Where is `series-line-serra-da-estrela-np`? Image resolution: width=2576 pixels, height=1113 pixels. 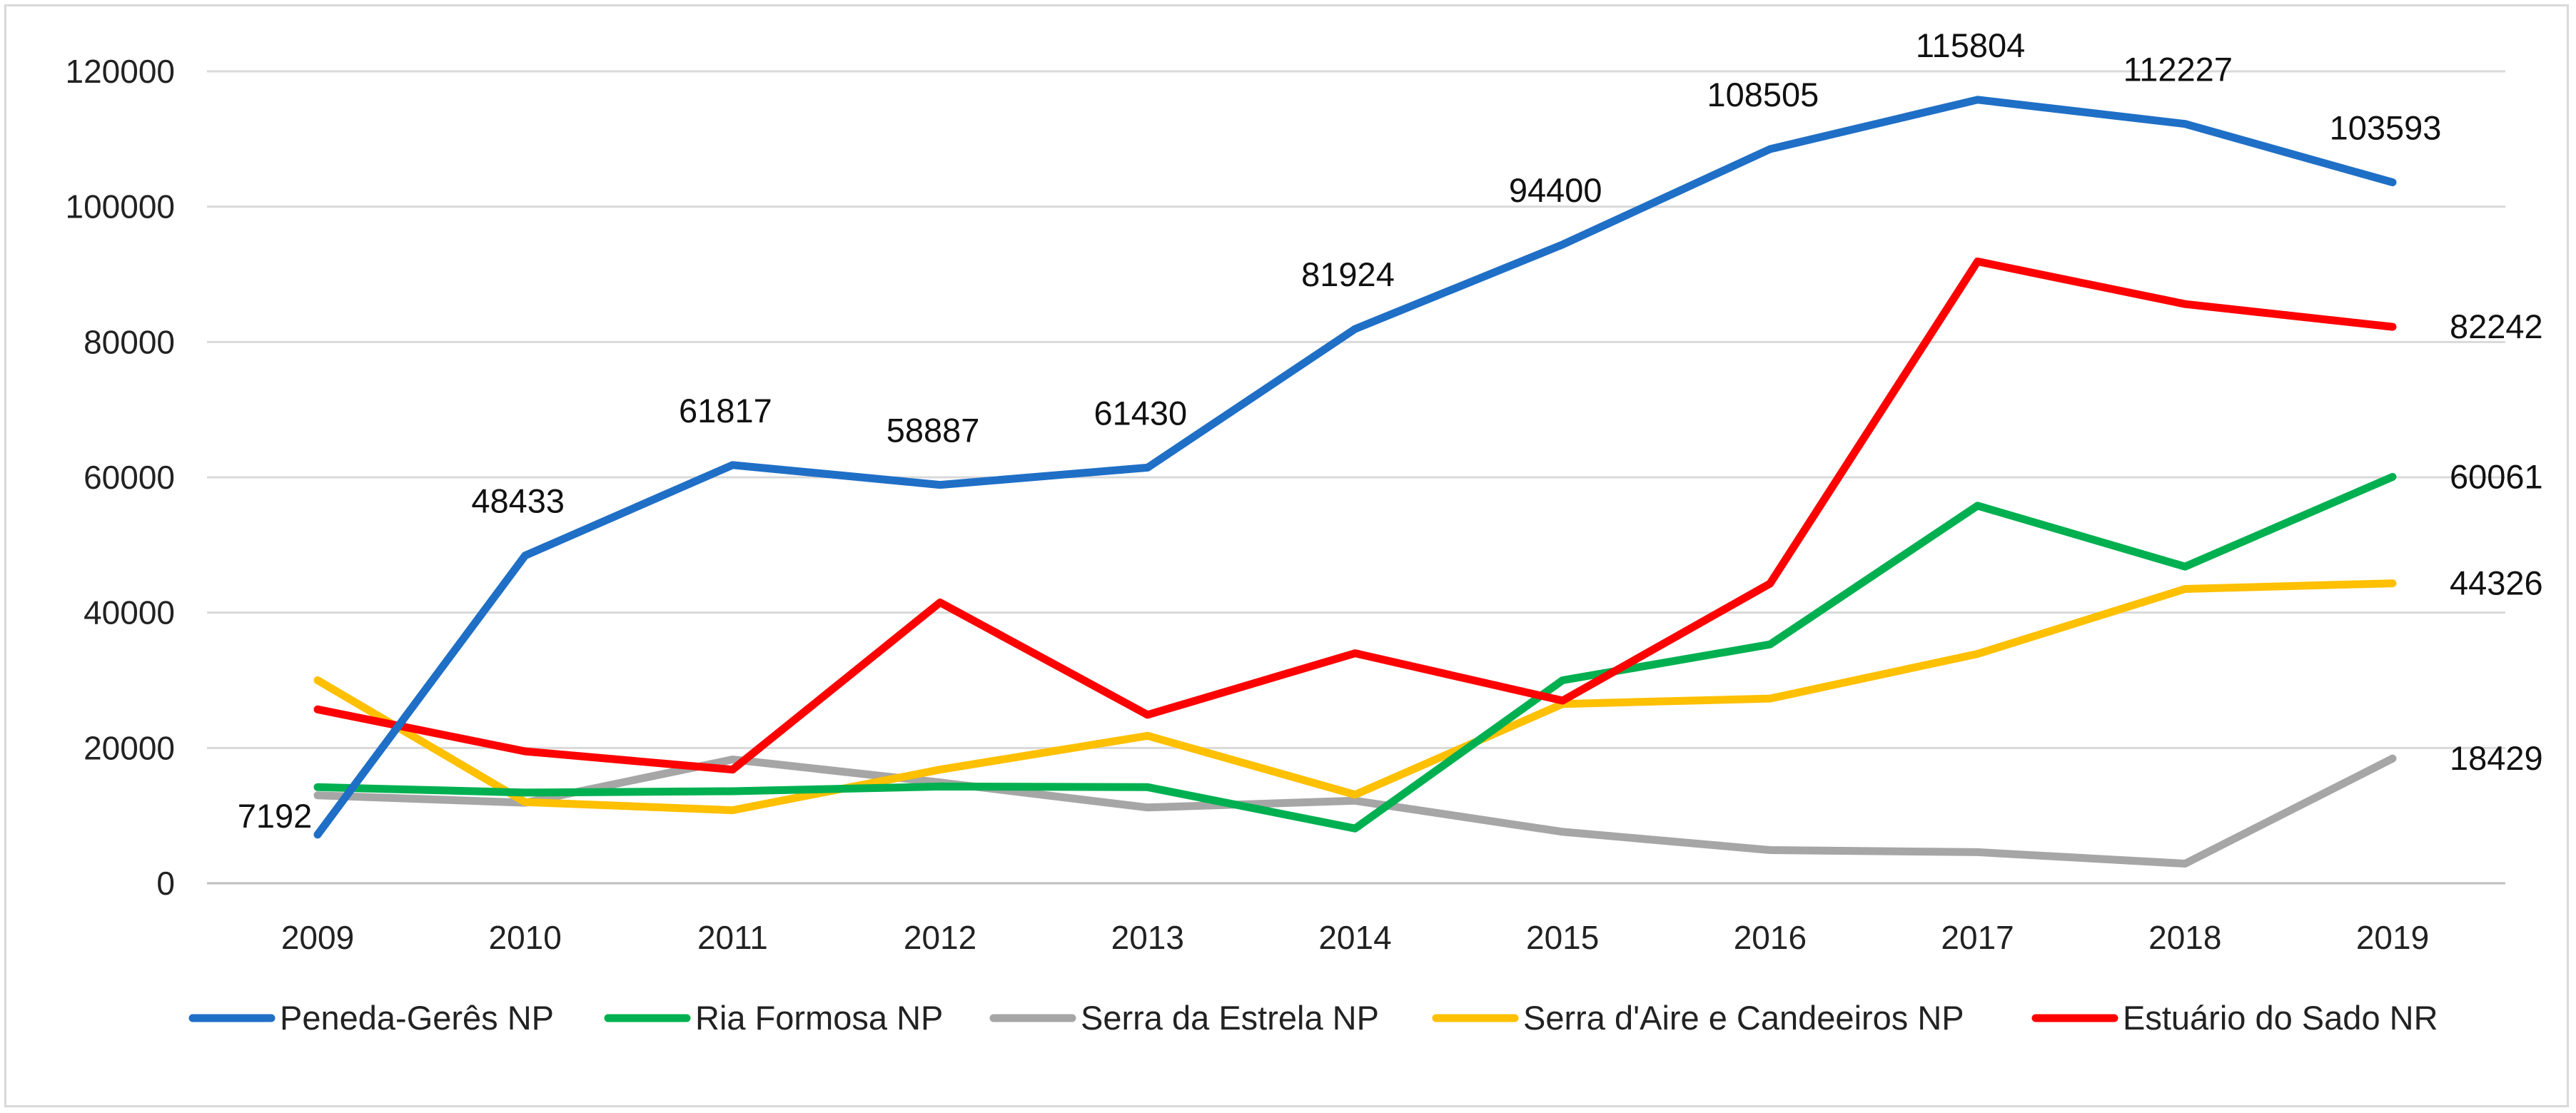
series-line-serra-da-estrela-np is located at coordinates (1355, 811).